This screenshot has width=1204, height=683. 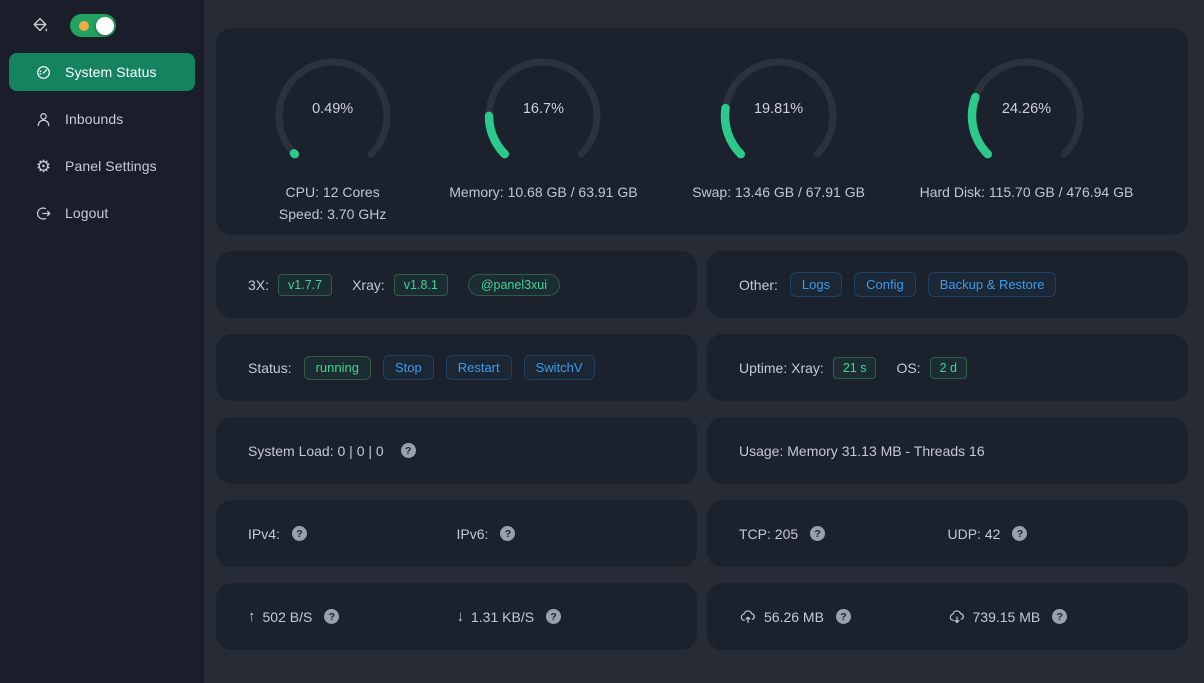 I want to click on system-load-card: System Load: 0 | 0 | 0 ?, so click(x=456, y=450).